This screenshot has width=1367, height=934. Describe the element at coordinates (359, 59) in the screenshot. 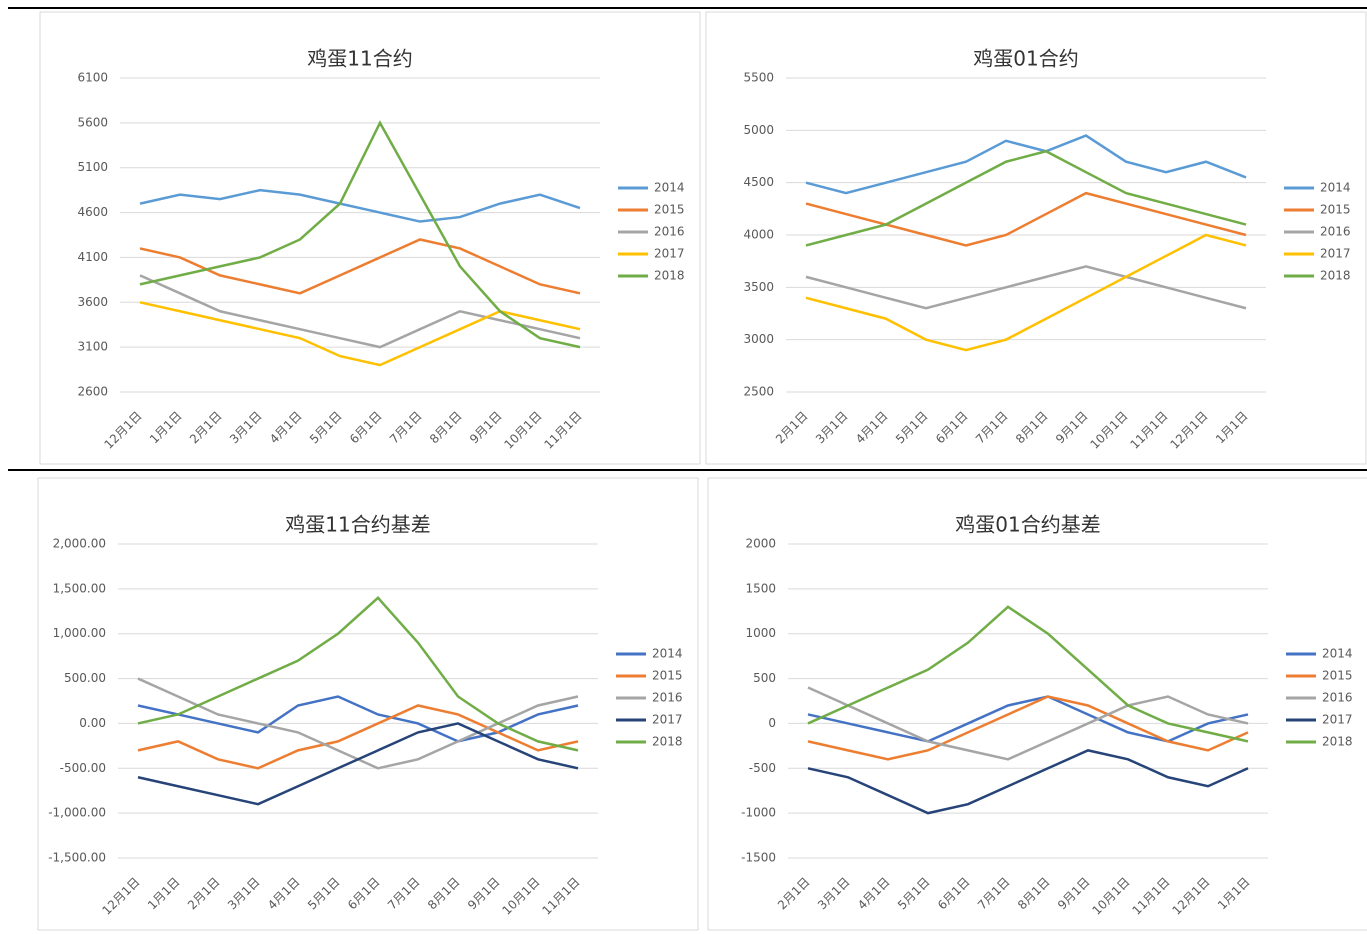

I see `chart-title: 鸡蛋11合约` at that location.